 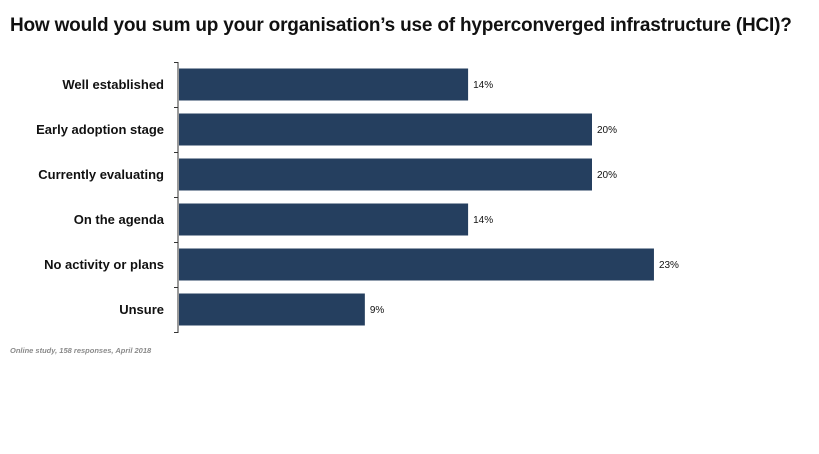 What do you see at coordinates (119, 219) in the screenshot?
I see `category-label: On the agenda` at bounding box center [119, 219].